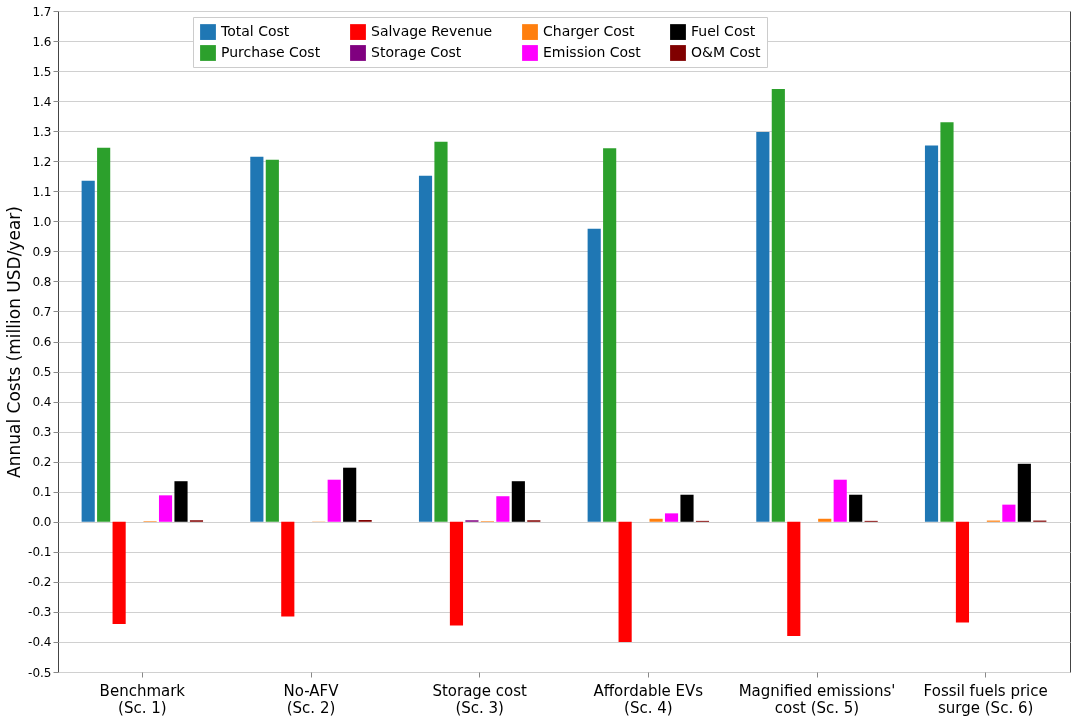 This screenshot has height=724, width=1079. I want to click on y-tick-label: 1.4, so click(42, 101).